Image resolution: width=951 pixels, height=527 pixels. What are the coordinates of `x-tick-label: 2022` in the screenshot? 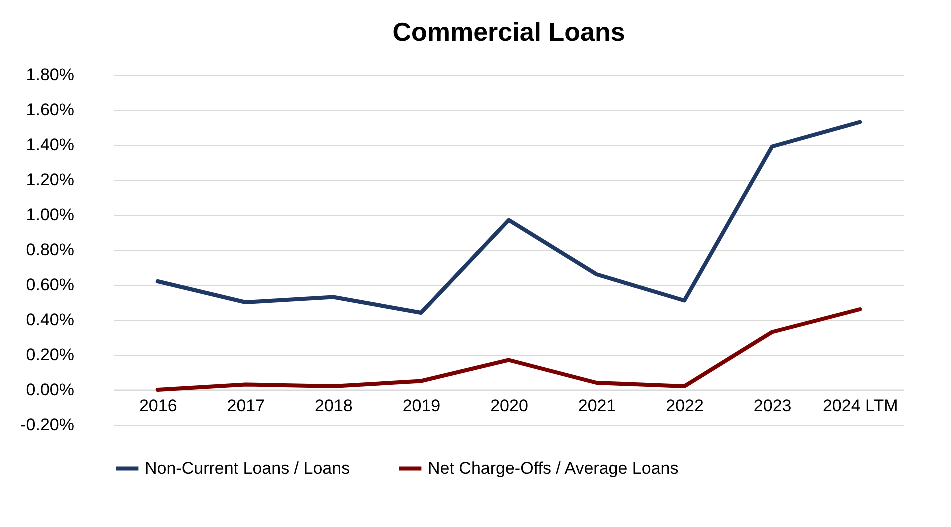 It's located at (685, 406).